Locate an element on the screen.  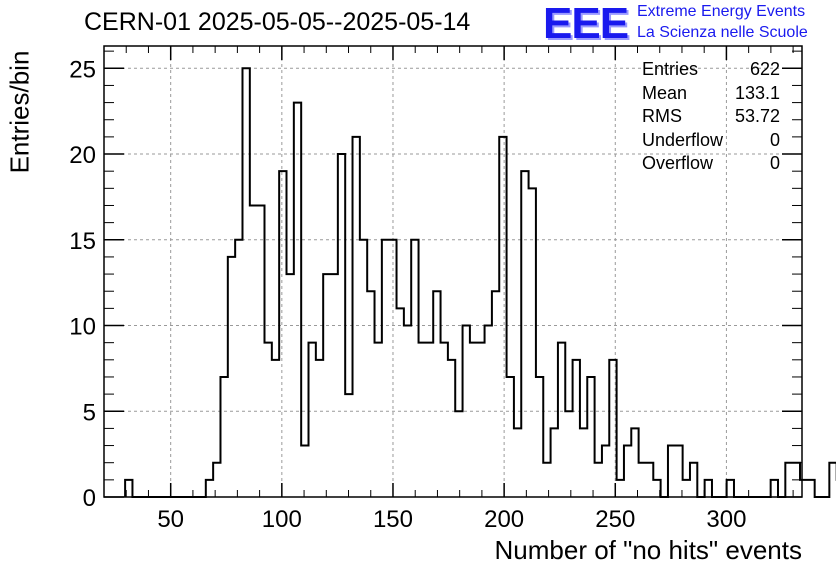
stat-value: 133.1 is located at coordinates (757, 92).